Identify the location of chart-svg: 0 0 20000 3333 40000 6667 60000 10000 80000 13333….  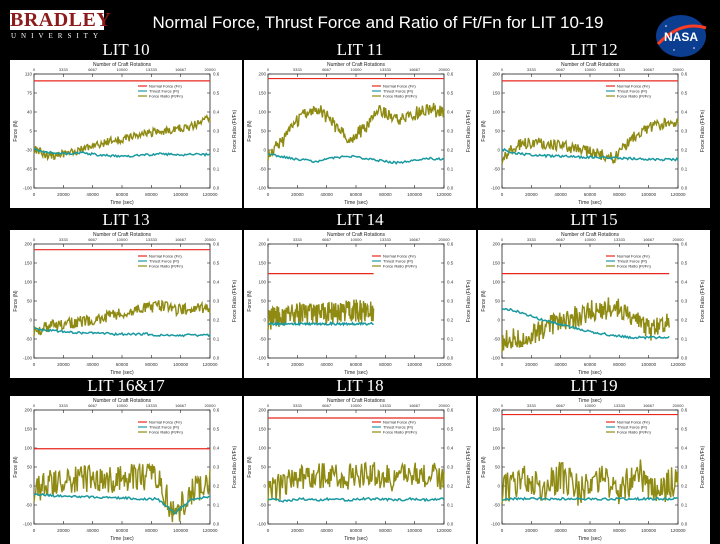
(360, 470).